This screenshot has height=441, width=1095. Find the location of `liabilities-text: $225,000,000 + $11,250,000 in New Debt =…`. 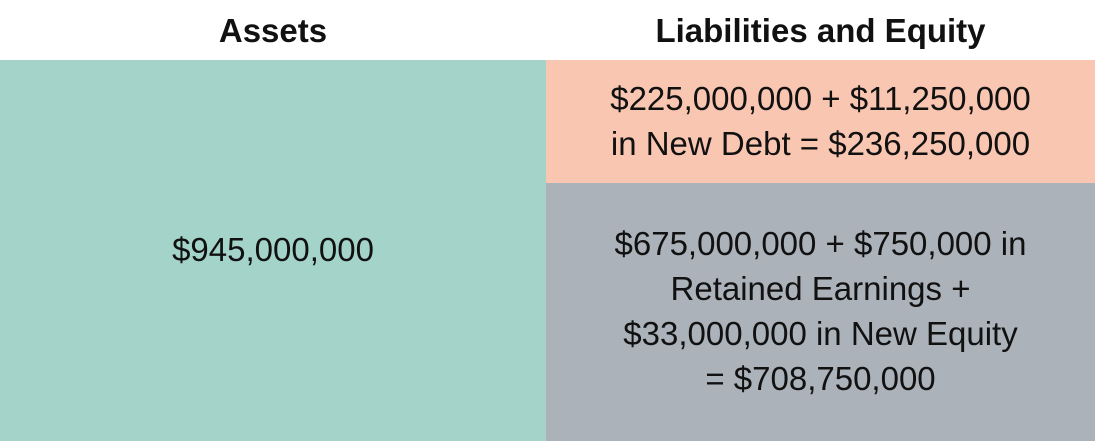

liabilities-text: $225,000,000 + $11,250,000 in New Debt =… is located at coordinates (820, 122).